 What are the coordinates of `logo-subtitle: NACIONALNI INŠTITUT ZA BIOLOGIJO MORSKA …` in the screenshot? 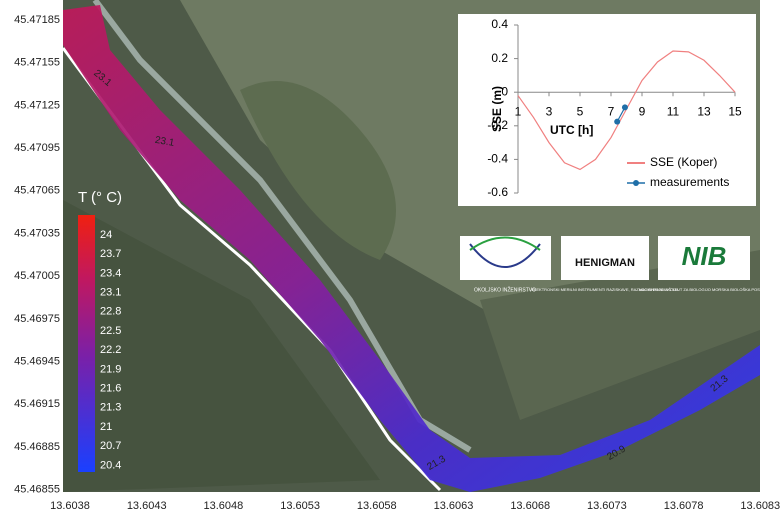 It's located at (704, 289).